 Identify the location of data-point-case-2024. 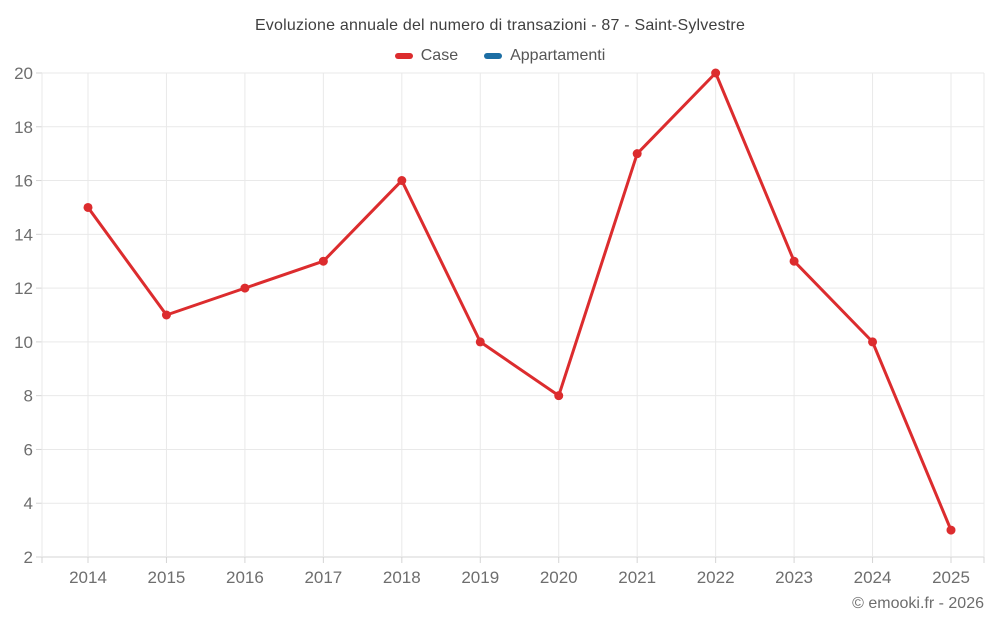
(873, 342).